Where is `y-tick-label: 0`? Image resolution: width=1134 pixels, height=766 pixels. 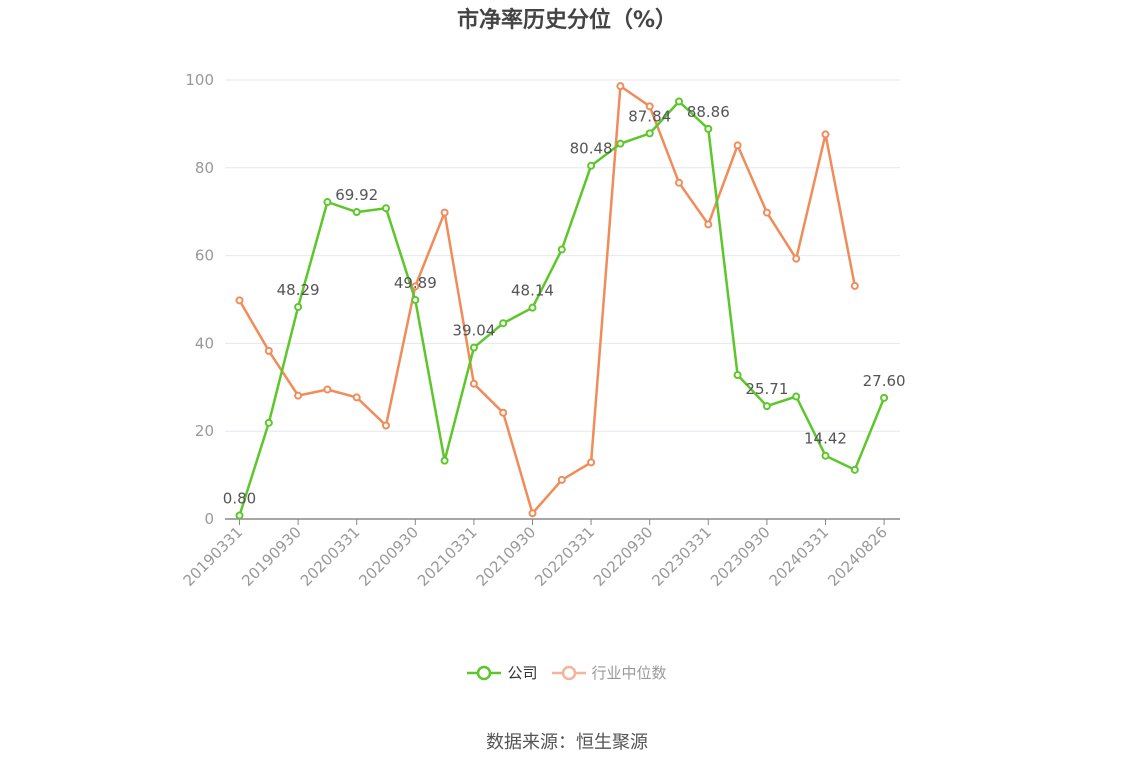 y-tick-label: 0 is located at coordinates (209, 519).